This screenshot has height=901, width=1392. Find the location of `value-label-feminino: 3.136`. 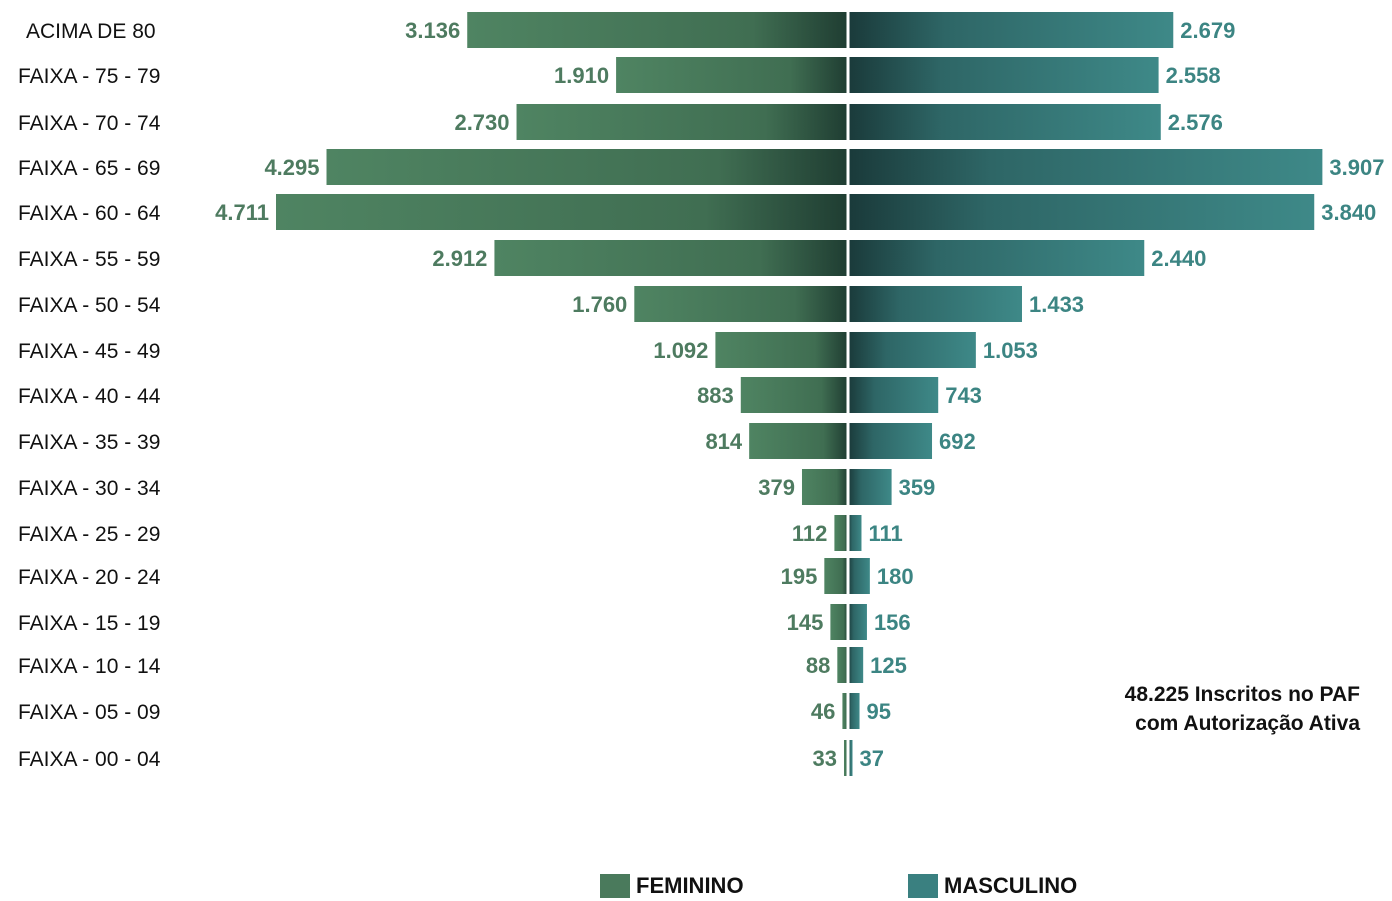

value-label-feminino: 3.136 is located at coordinates (432, 30).